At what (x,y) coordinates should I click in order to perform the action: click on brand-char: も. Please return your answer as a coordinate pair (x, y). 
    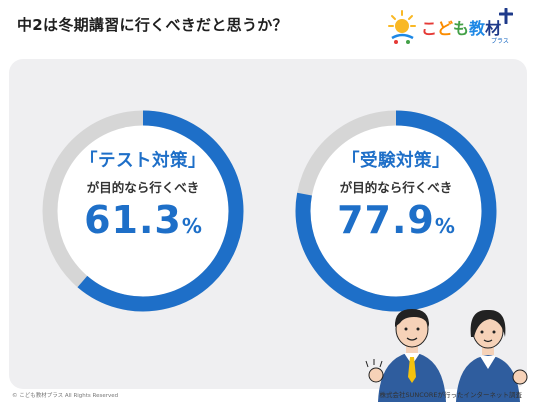
    Looking at the image, I should click on (461, 28).